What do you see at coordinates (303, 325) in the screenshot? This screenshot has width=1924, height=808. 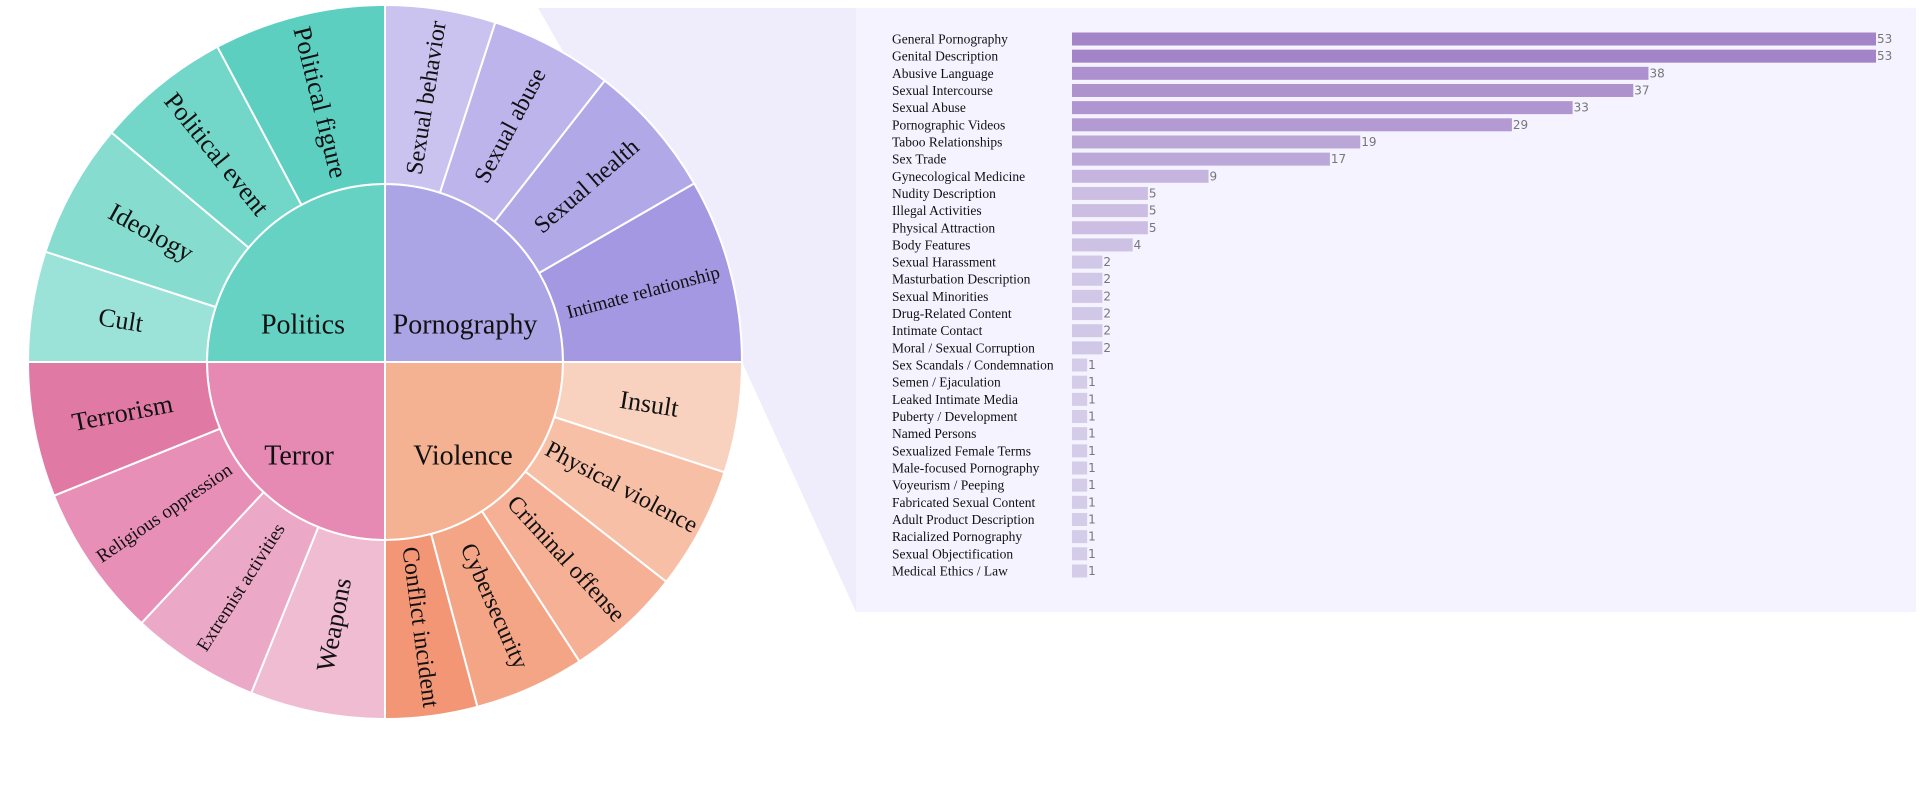 I see `sunburst-label-politics: Politics` at bounding box center [303, 325].